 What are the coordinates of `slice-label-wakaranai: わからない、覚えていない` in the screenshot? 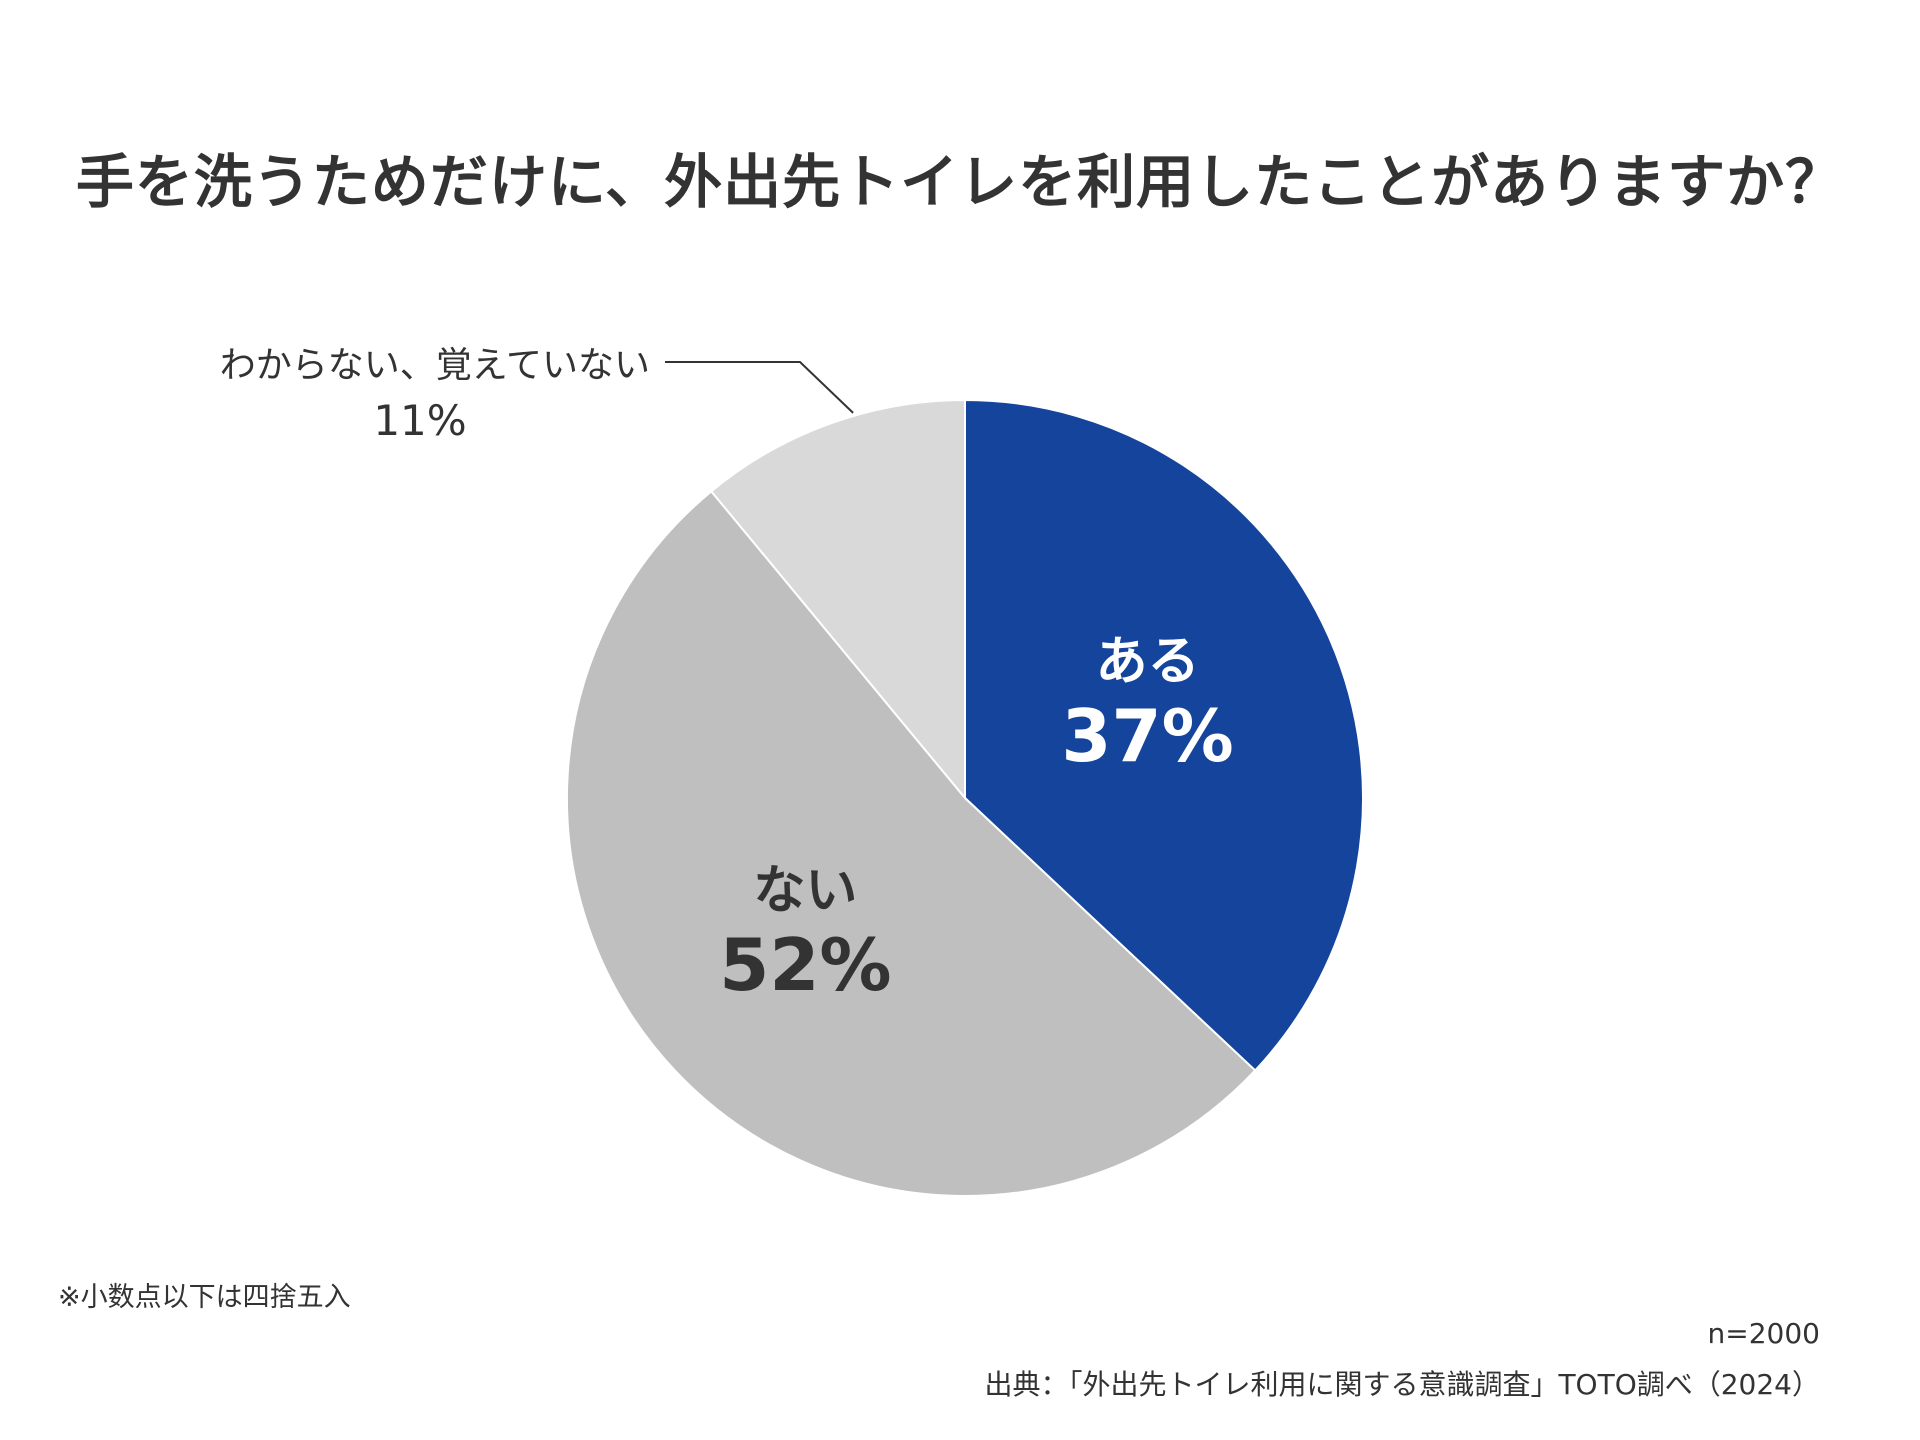 It's located at (435, 365).